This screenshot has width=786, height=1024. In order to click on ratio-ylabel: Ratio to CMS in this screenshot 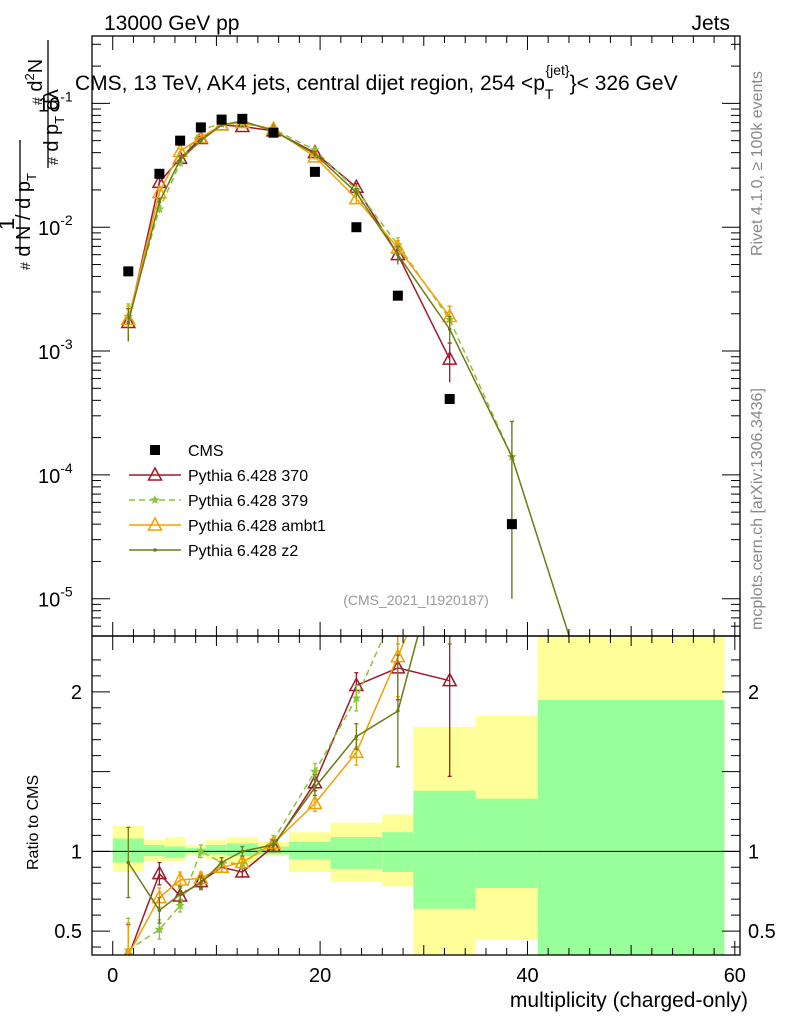, I will do `click(33, 822)`.